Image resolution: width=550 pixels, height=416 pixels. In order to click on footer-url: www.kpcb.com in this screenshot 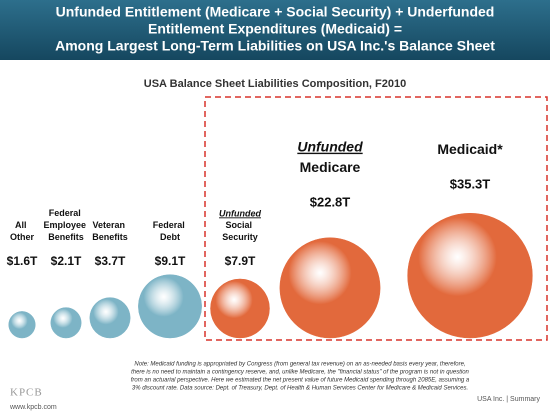, I will do `click(33, 407)`.